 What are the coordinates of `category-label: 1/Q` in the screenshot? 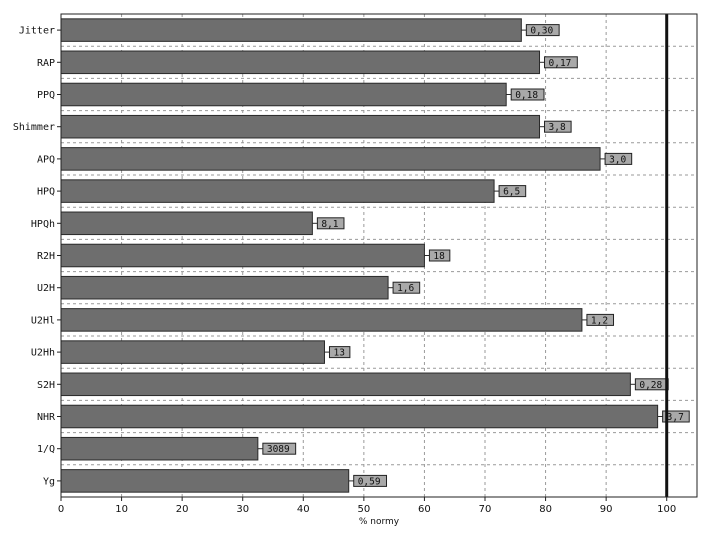 It's located at (46, 449).